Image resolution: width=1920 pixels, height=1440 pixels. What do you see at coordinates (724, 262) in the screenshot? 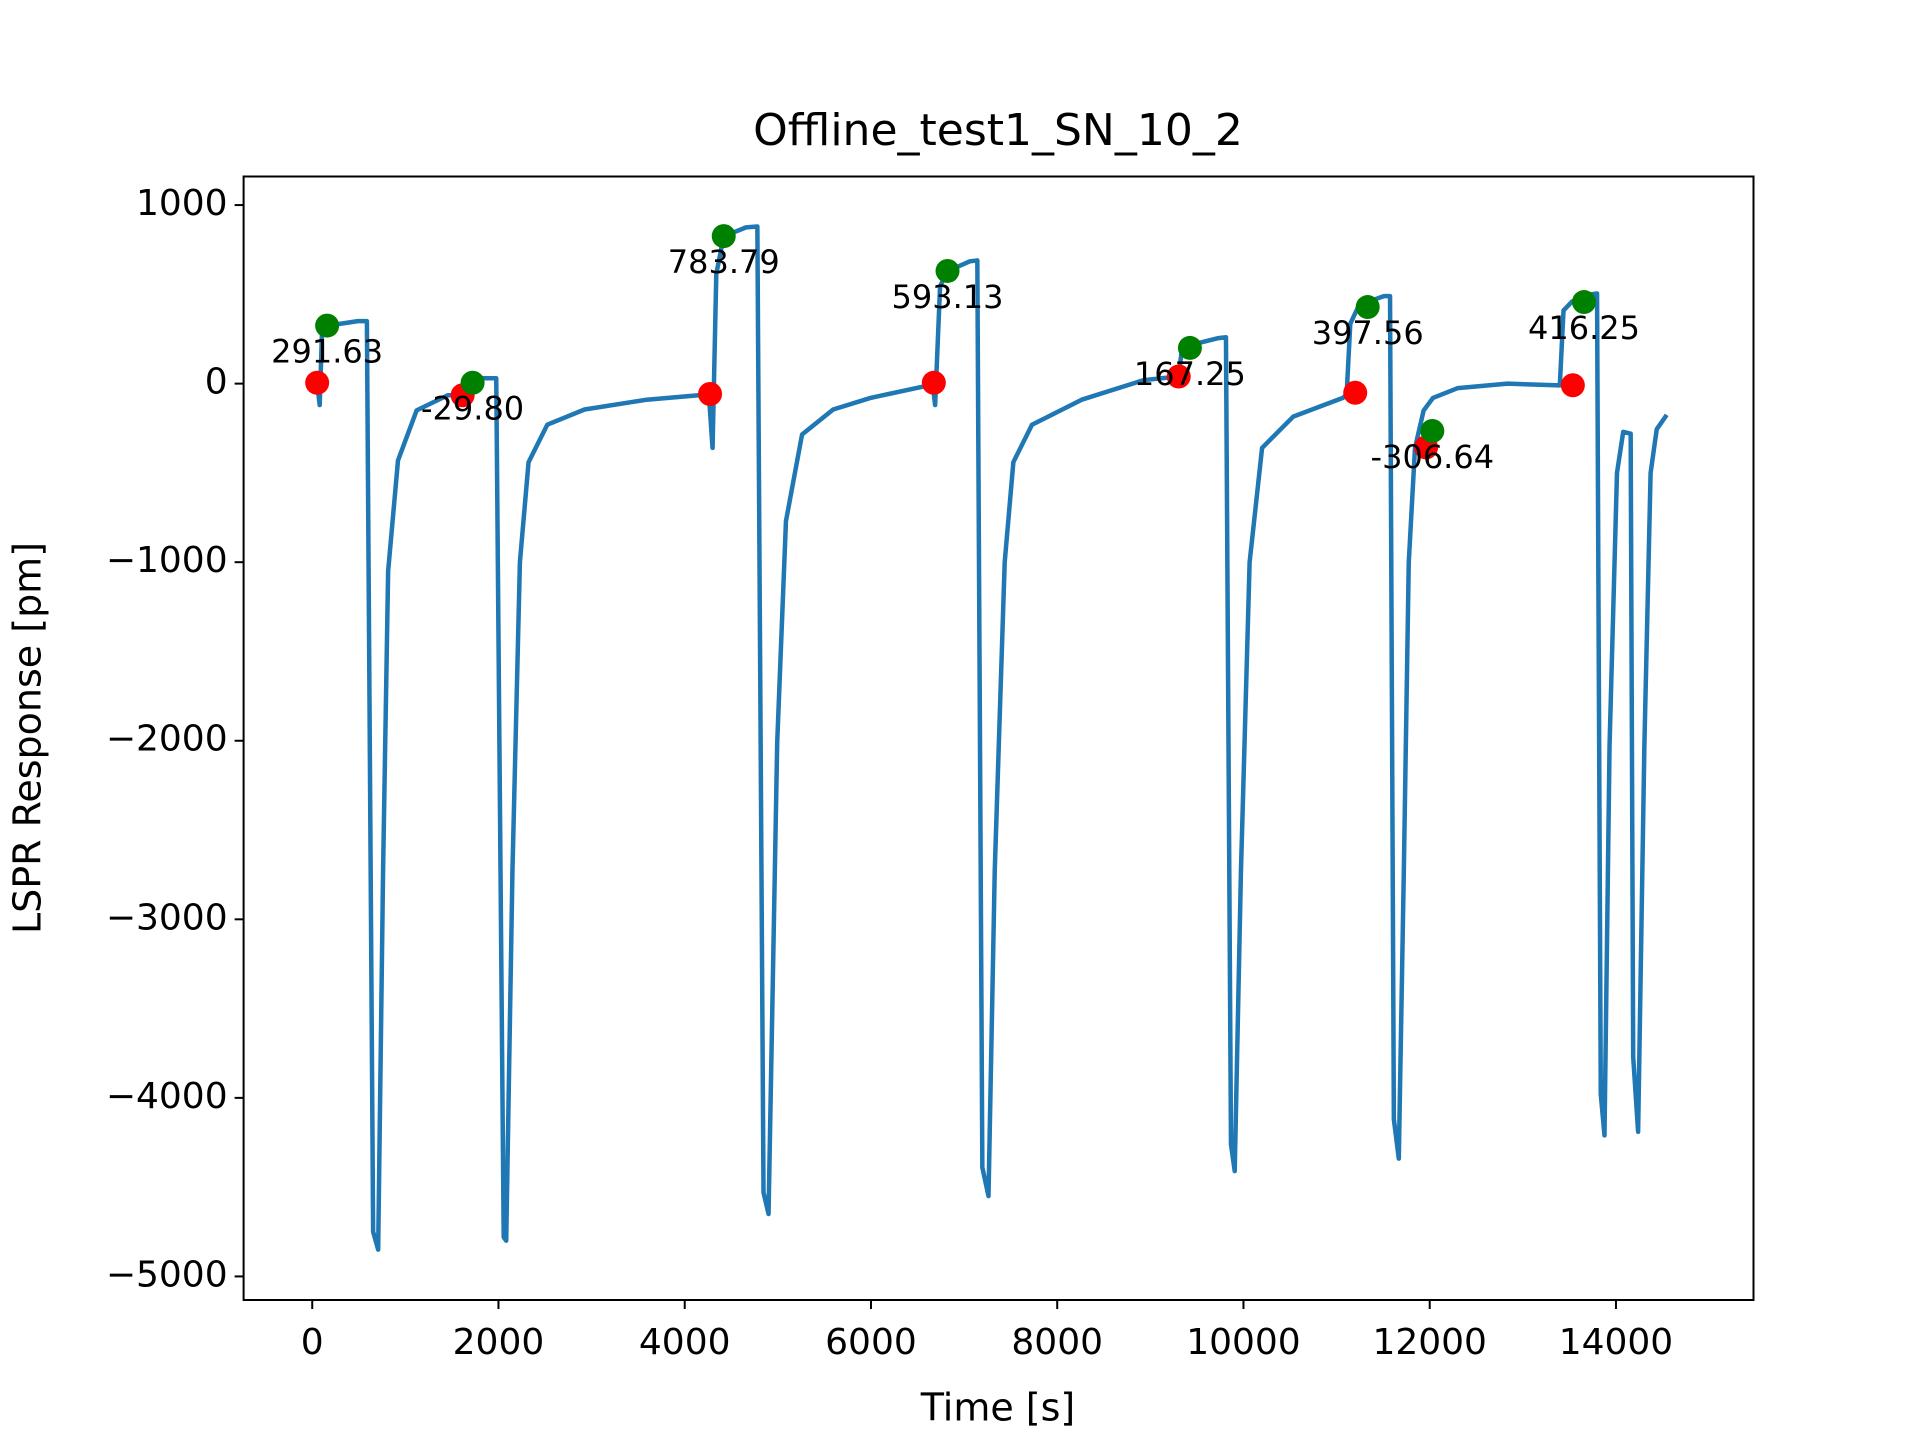
I see `annotation: 783.79` at bounding box center [724, 262].